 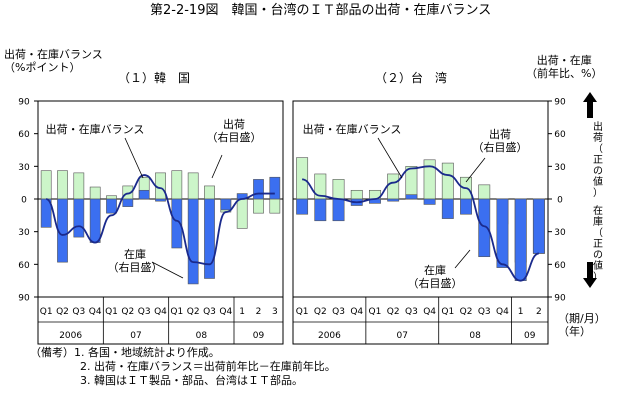 What do you see at coordinates (24, 201) in the screenshot?
I see `left-tick-label: 0` at bounding box center [24, 201].